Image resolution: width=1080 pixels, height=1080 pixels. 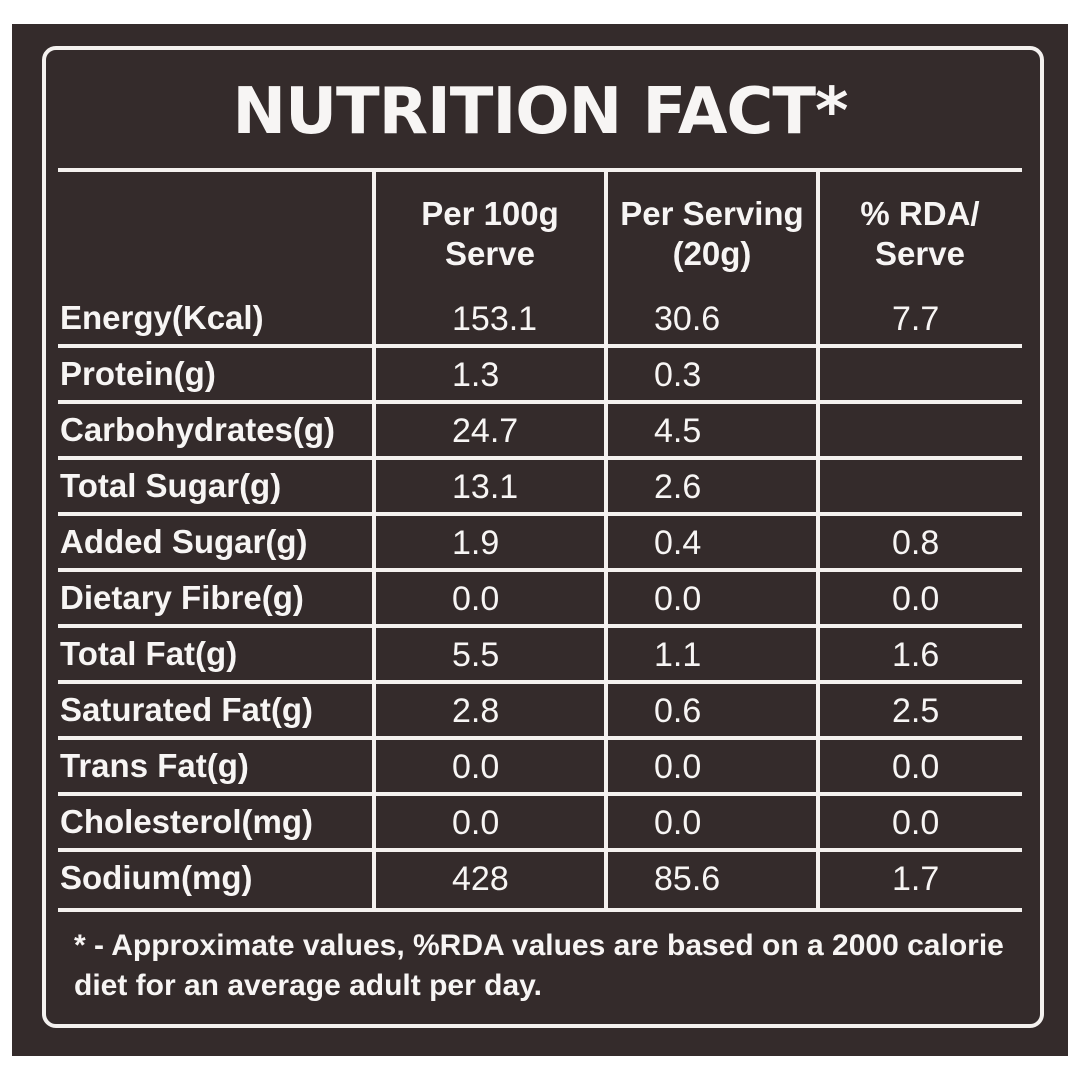 What do you see at coordinates (480, 879) in the screenshot?
I see `value-per-100g: 428` at bounding box center [480, 879].